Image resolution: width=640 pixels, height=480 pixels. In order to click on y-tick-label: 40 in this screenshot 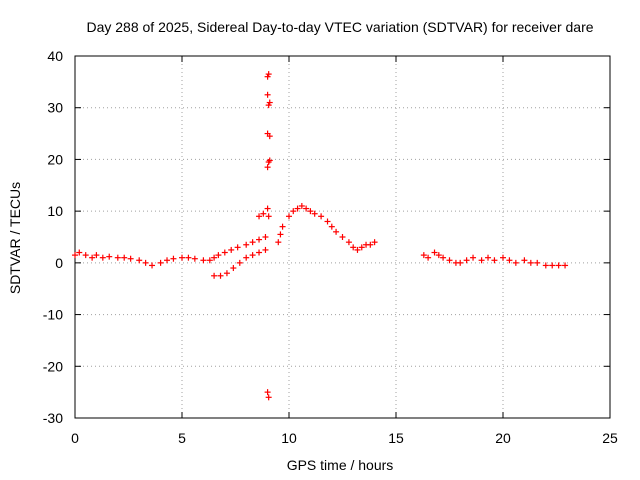, I will do `click(55, 56)`.